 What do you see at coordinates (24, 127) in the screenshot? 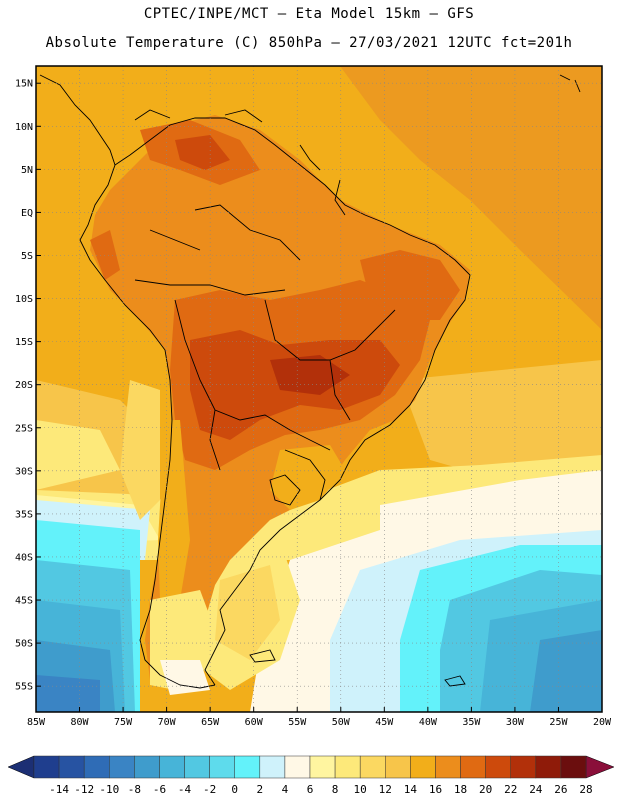
I see `lat-tick-label: 10N` at bounding box center [24, 127].